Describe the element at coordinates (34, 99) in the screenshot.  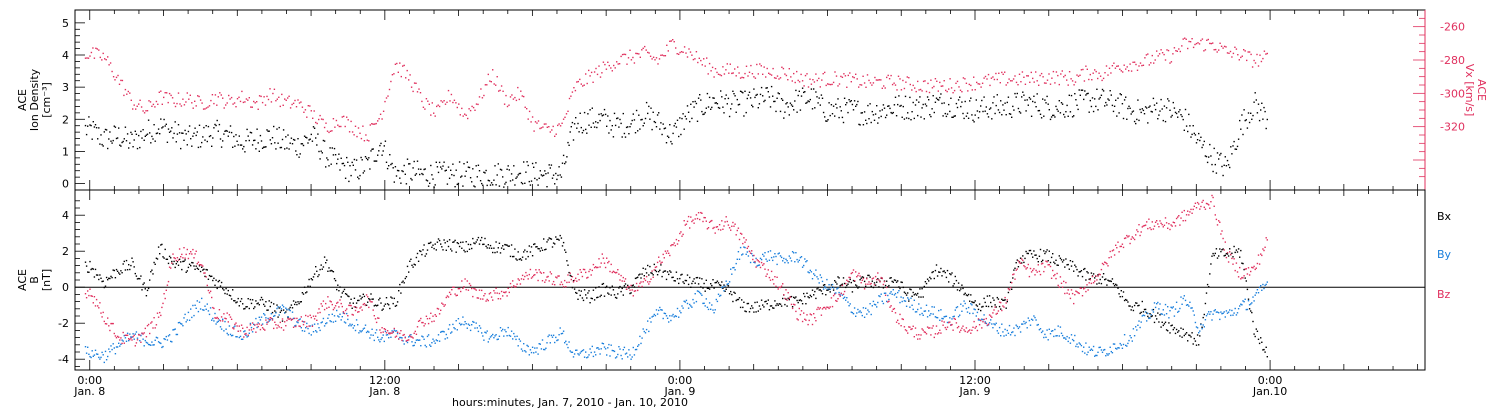
I see `density-axis-label-line: Ion Density` at that location.